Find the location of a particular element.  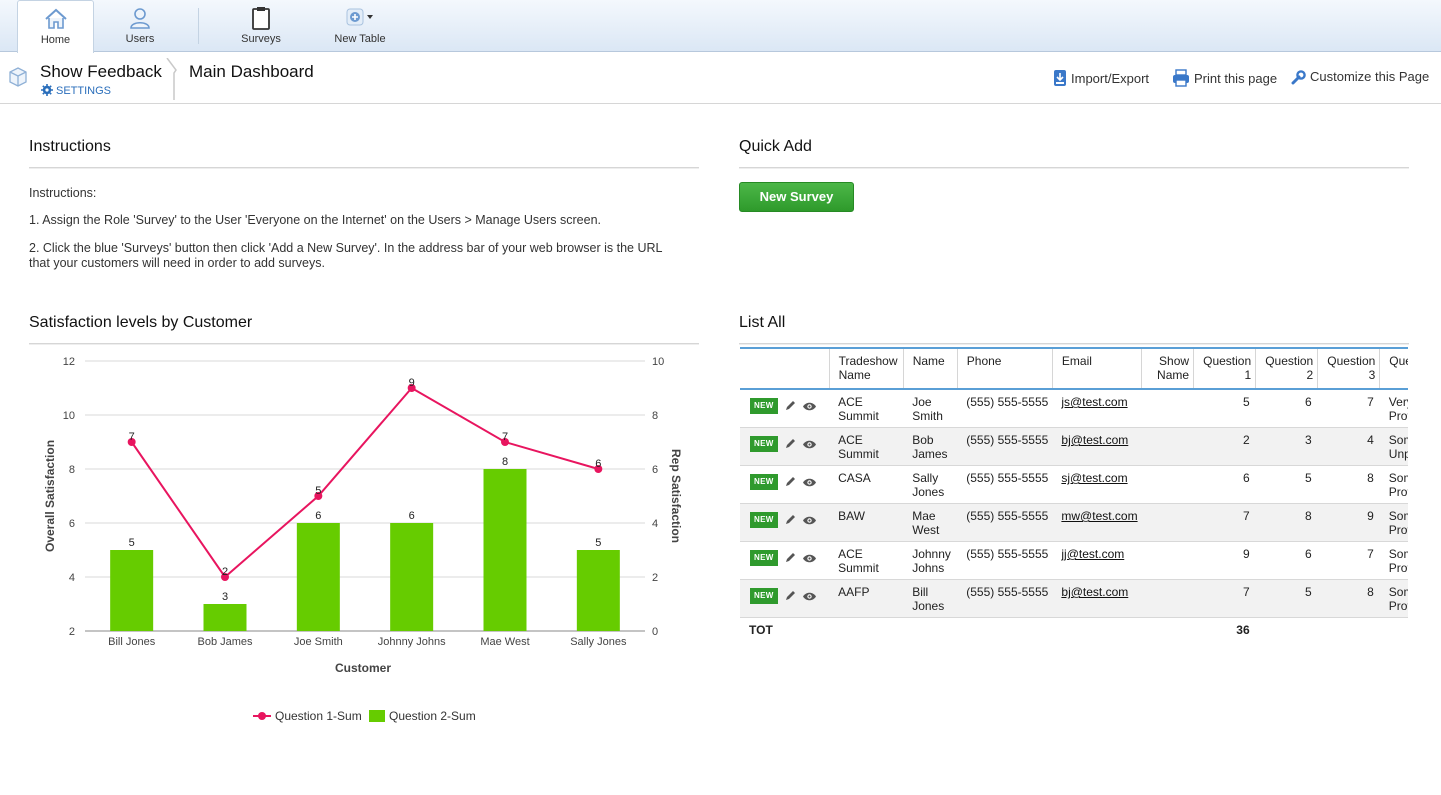

bar-data-label: 5 is located at coordinates (598, 543).